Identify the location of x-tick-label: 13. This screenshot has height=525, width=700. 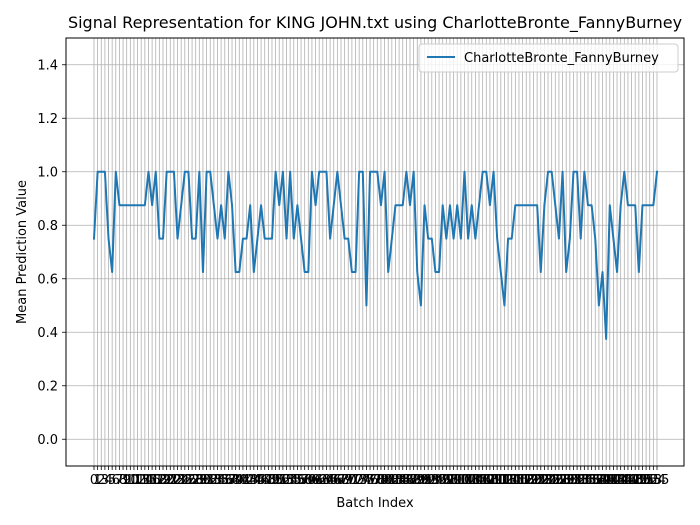
(141, 480).